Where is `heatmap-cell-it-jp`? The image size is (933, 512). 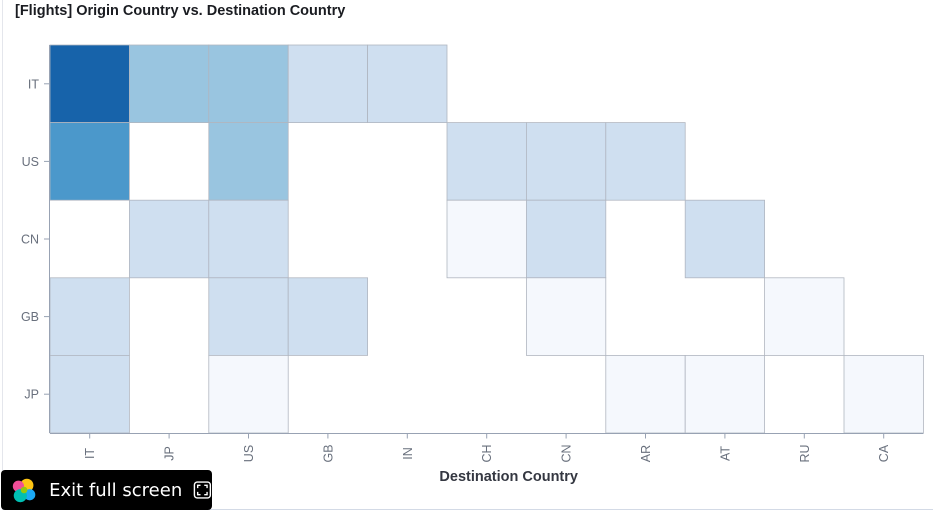 heatmap-cell-it-jp is located at coordinates (169, 83).